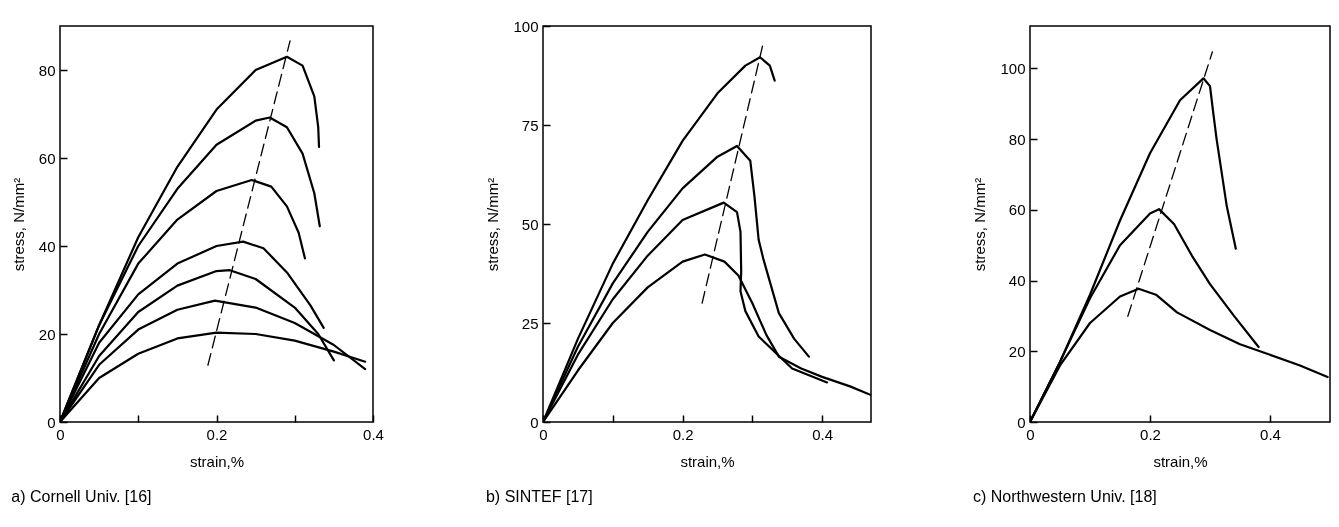  Describe the element at coordinates (530, 125) in the screenshot. I see `y-tick-label: 75` at that location.